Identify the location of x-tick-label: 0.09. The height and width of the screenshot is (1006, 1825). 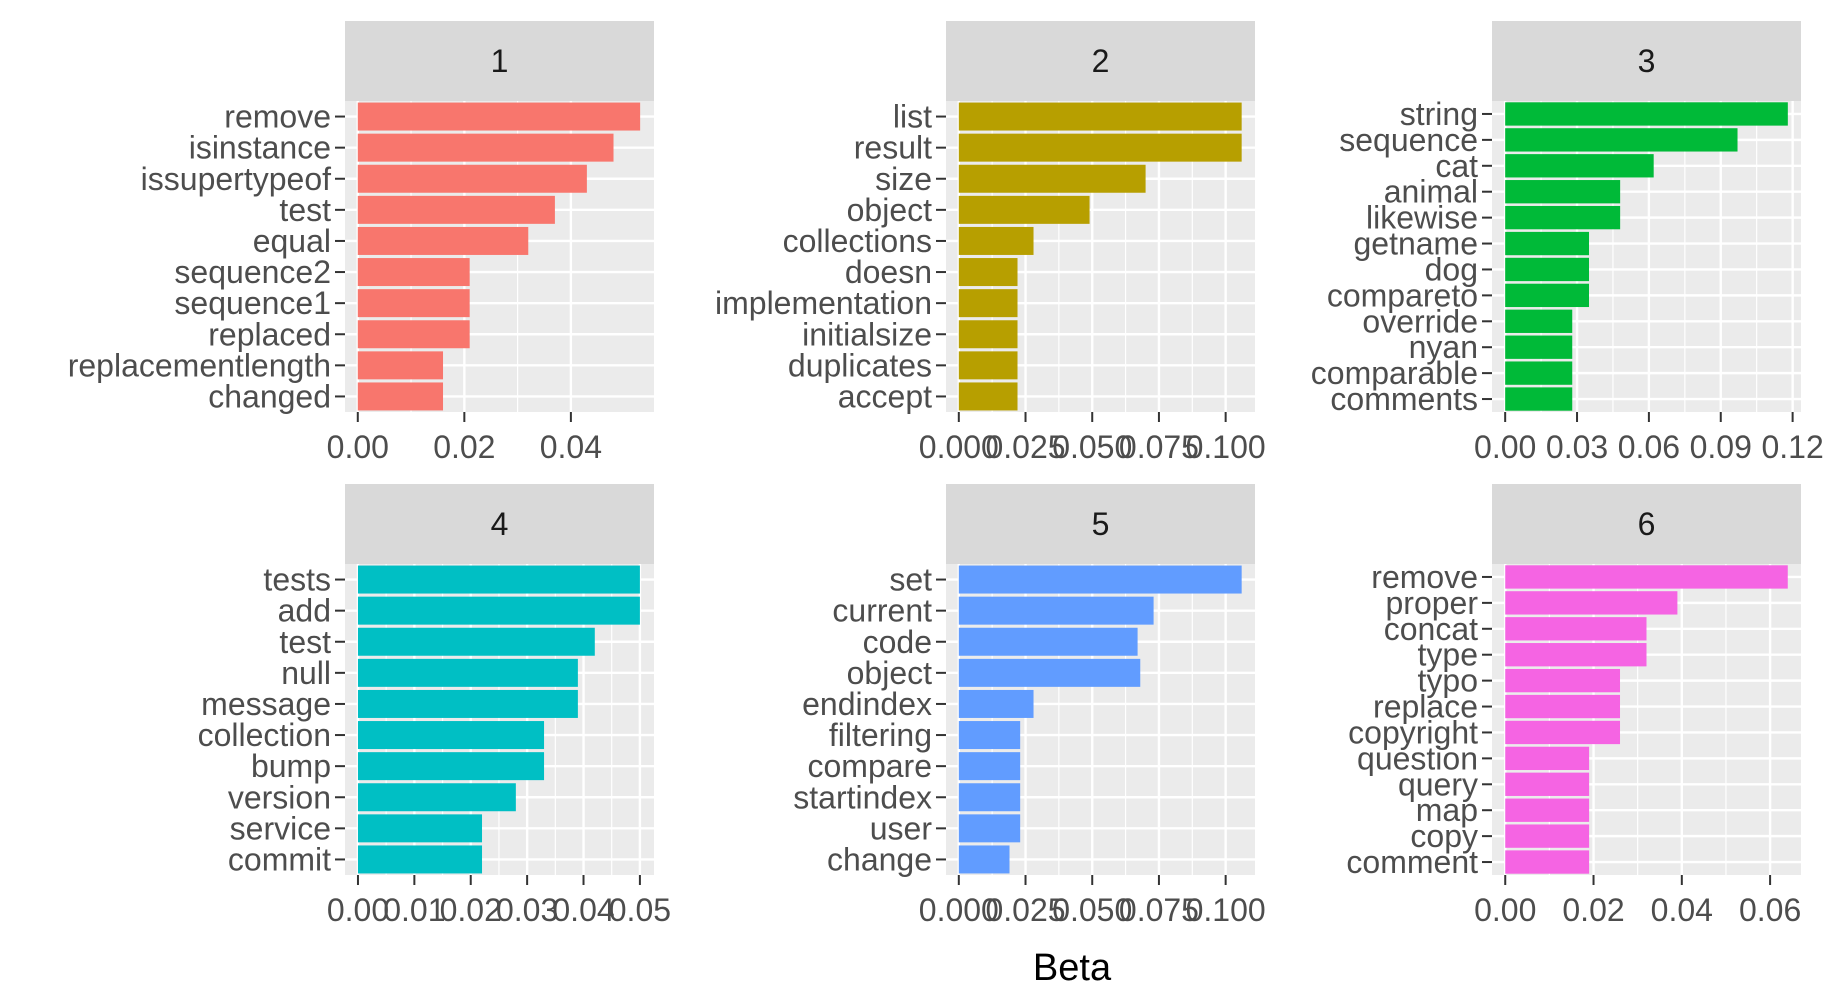
(1721, 447).